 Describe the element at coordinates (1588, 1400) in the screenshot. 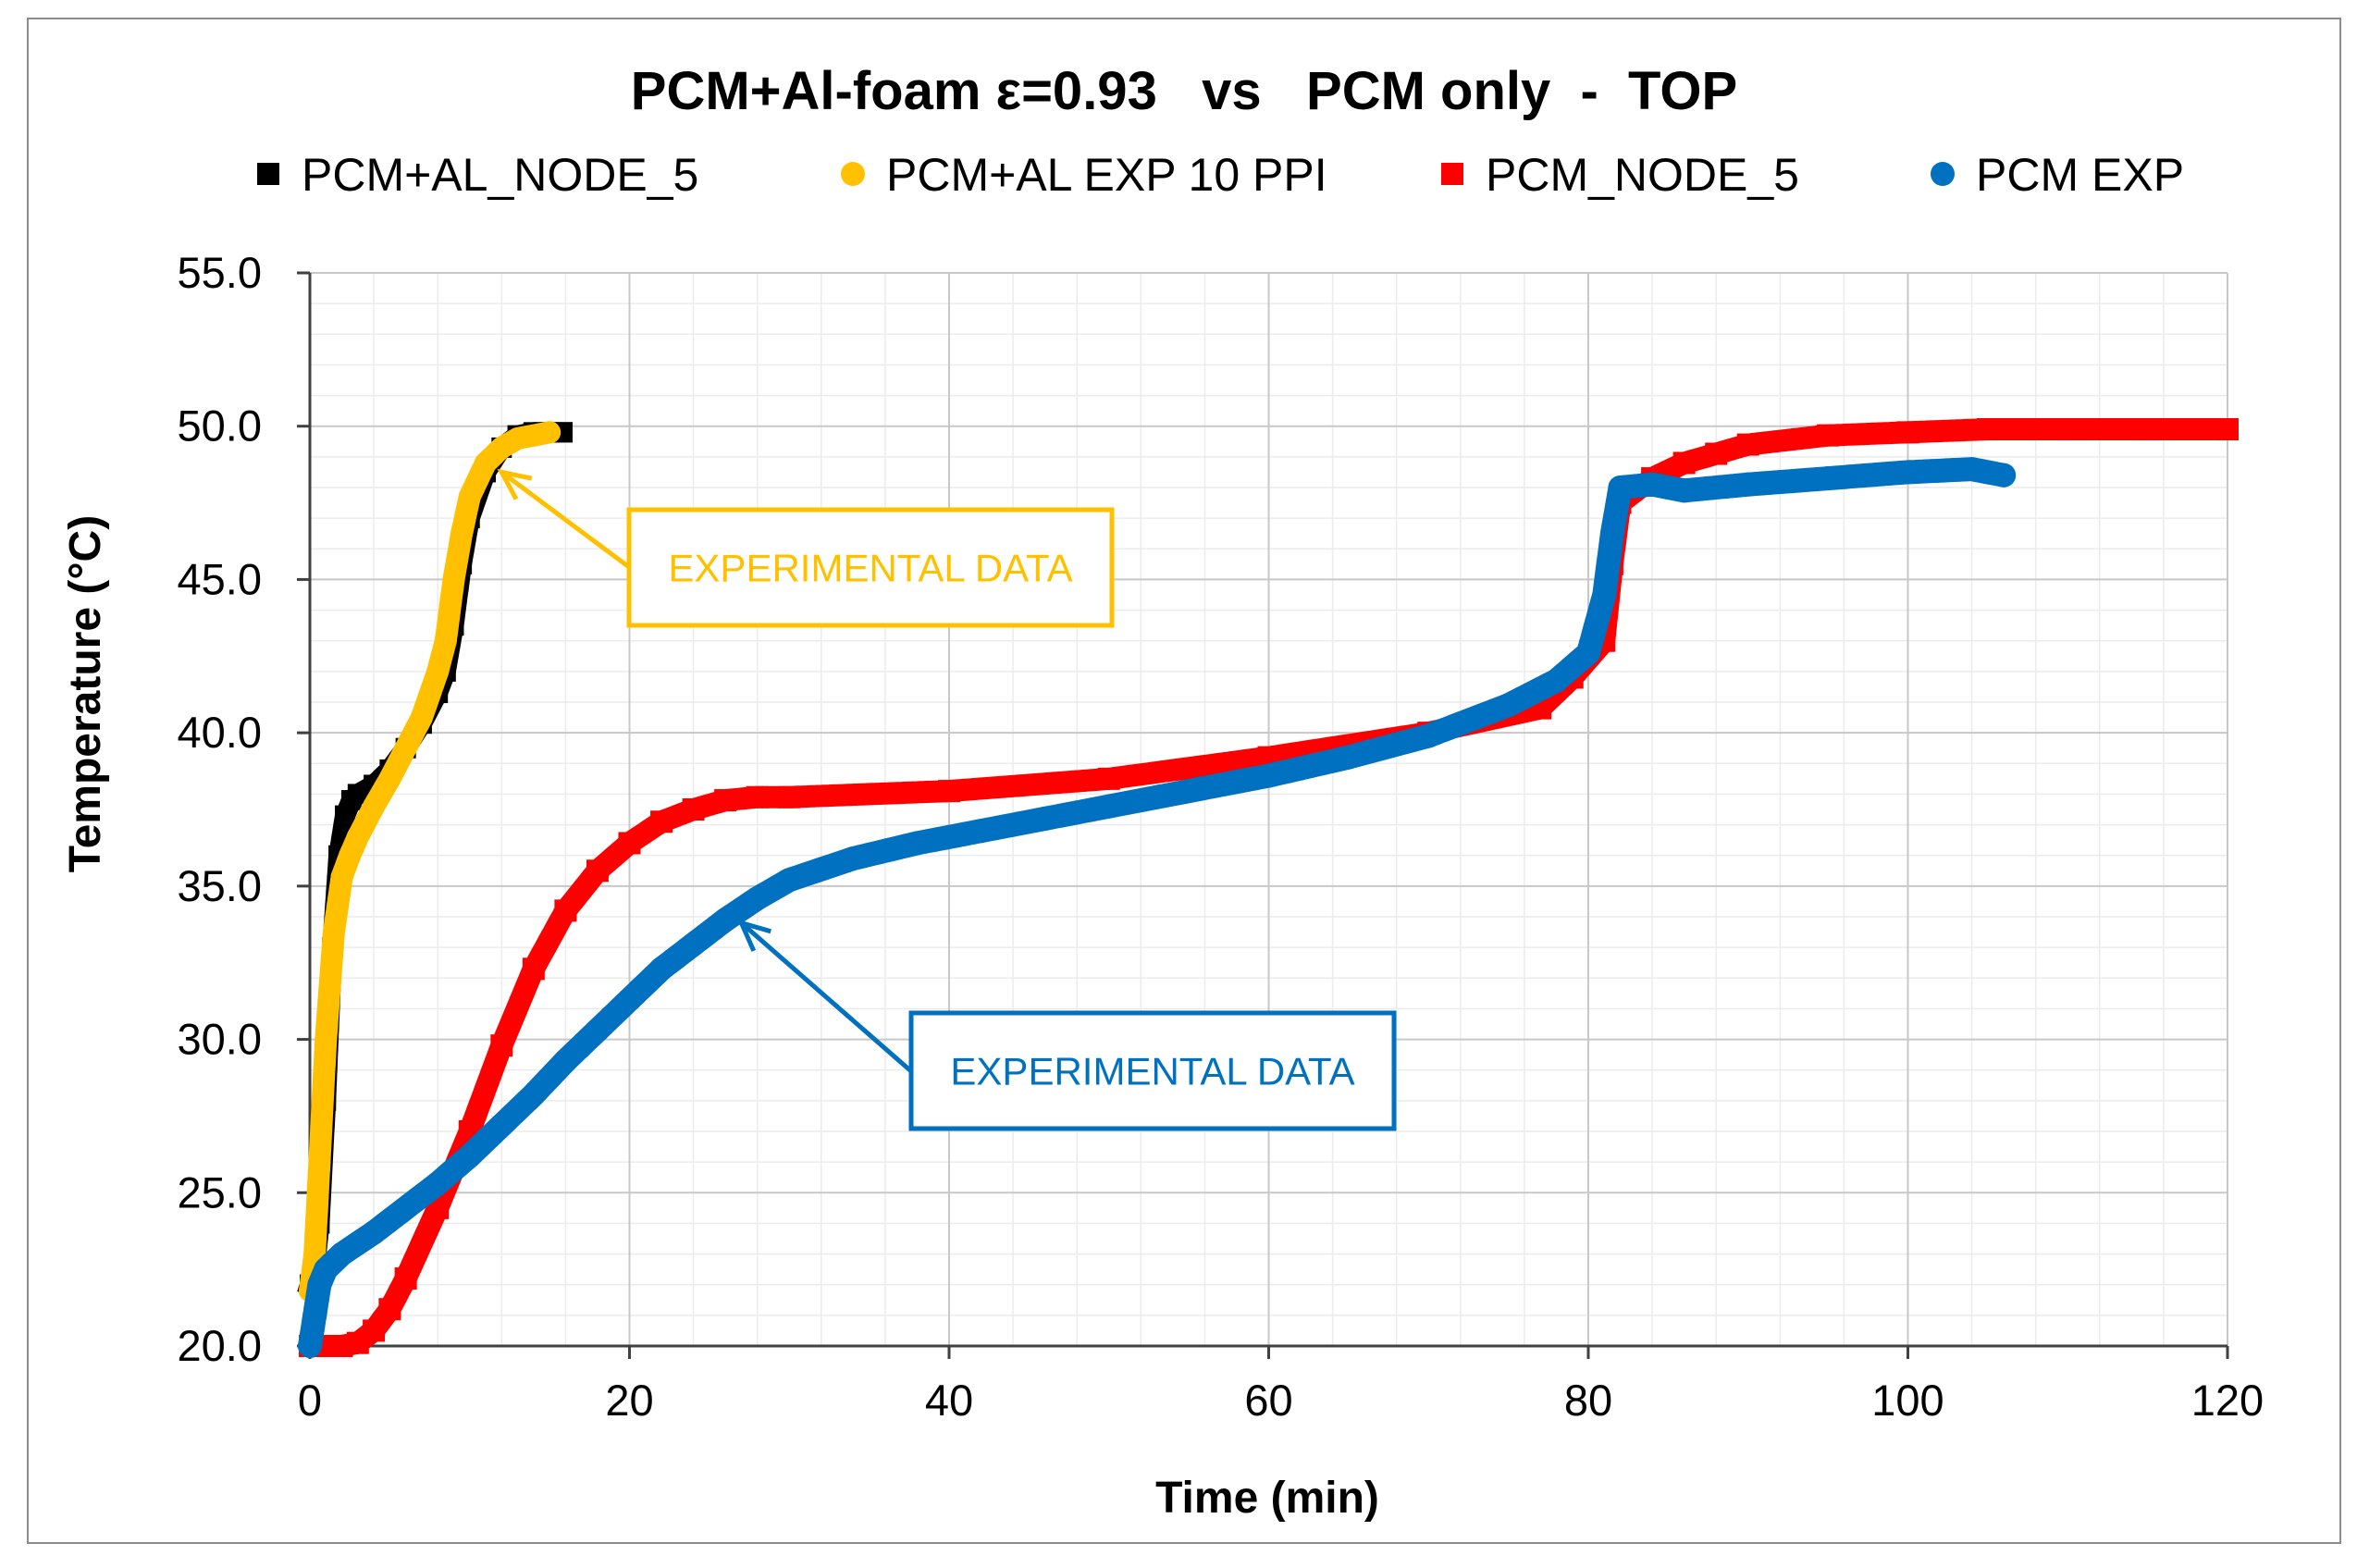

I see `x-tick-label: 80` at that location.